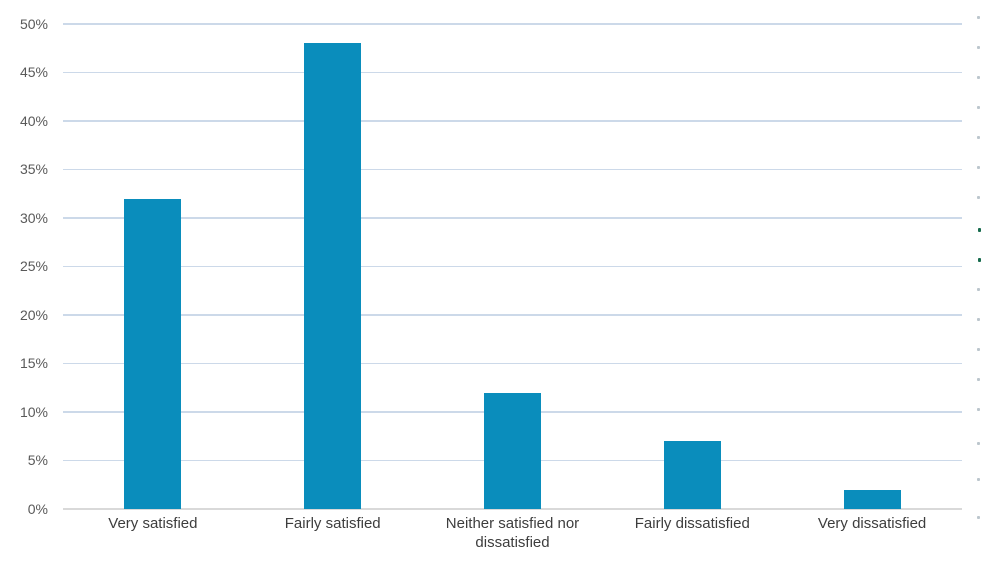 This screenshot has height=568, width=981. I want to click on y-tick-label-45pct: 45%, so click(33, 72).